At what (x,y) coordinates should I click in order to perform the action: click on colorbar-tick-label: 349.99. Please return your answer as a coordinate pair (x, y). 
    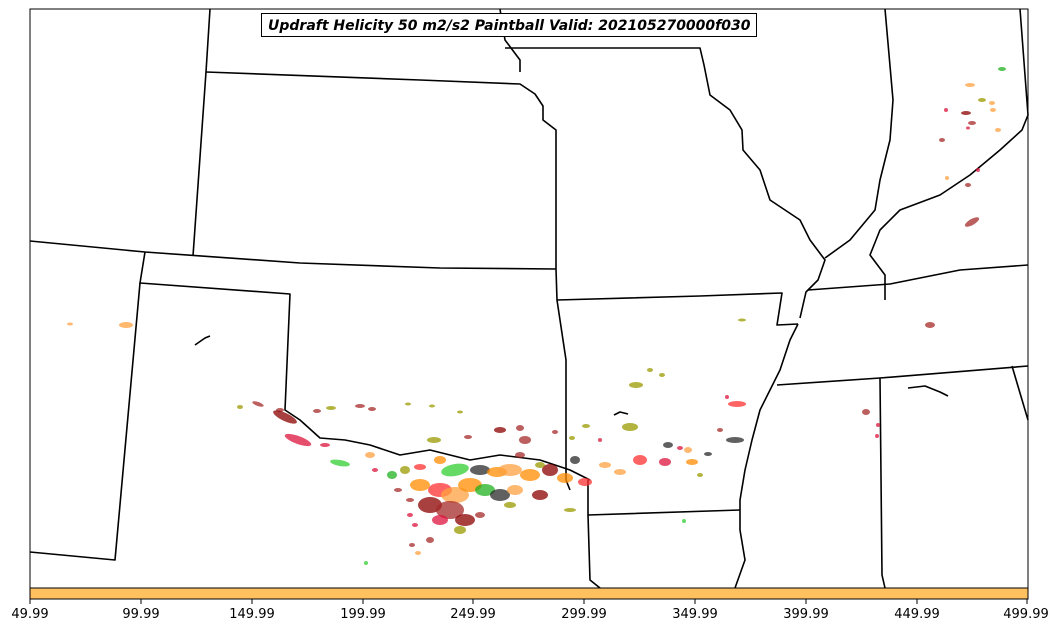
    Looking at the image, I should click on (695, 614).